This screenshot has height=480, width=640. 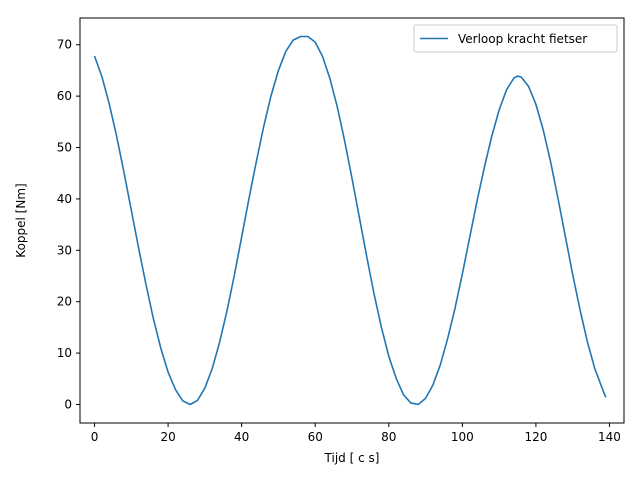 What do you see at coordinates (356, 433) in the screenshot?
I see `x-axis-ticks: 0 20 40 60 80 100 120 140` at bounding box center [356, 433].